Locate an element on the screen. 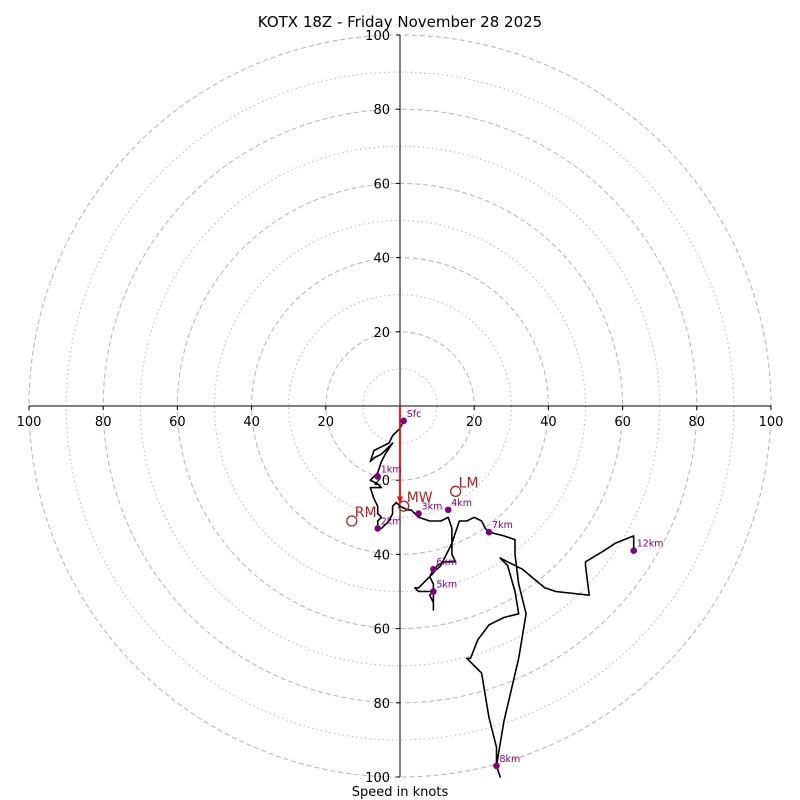 Image resolution: width=800 pixels, height=800 pixels. storm-vector-arrowhead is located at coordinates (400, 500).